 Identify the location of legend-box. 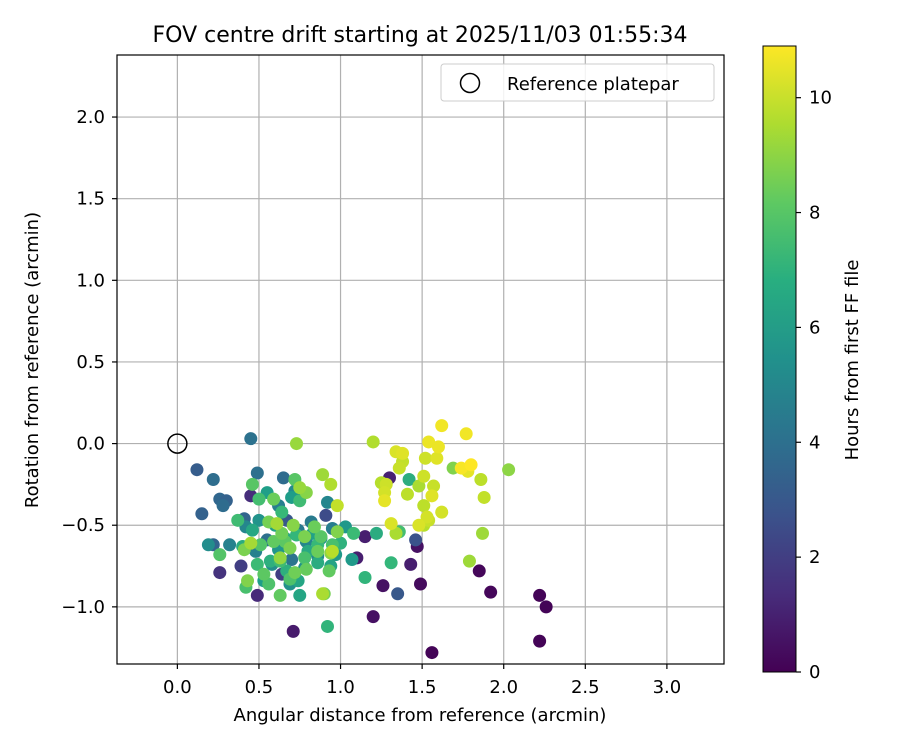
(577, 82).